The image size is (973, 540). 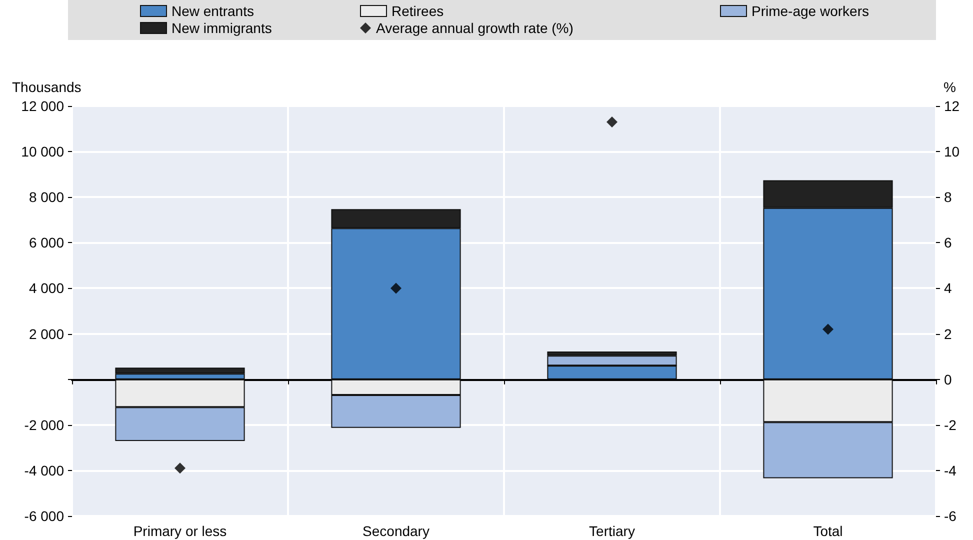 I want to click on y2-axis-title: %, so click(x=950, y=87).